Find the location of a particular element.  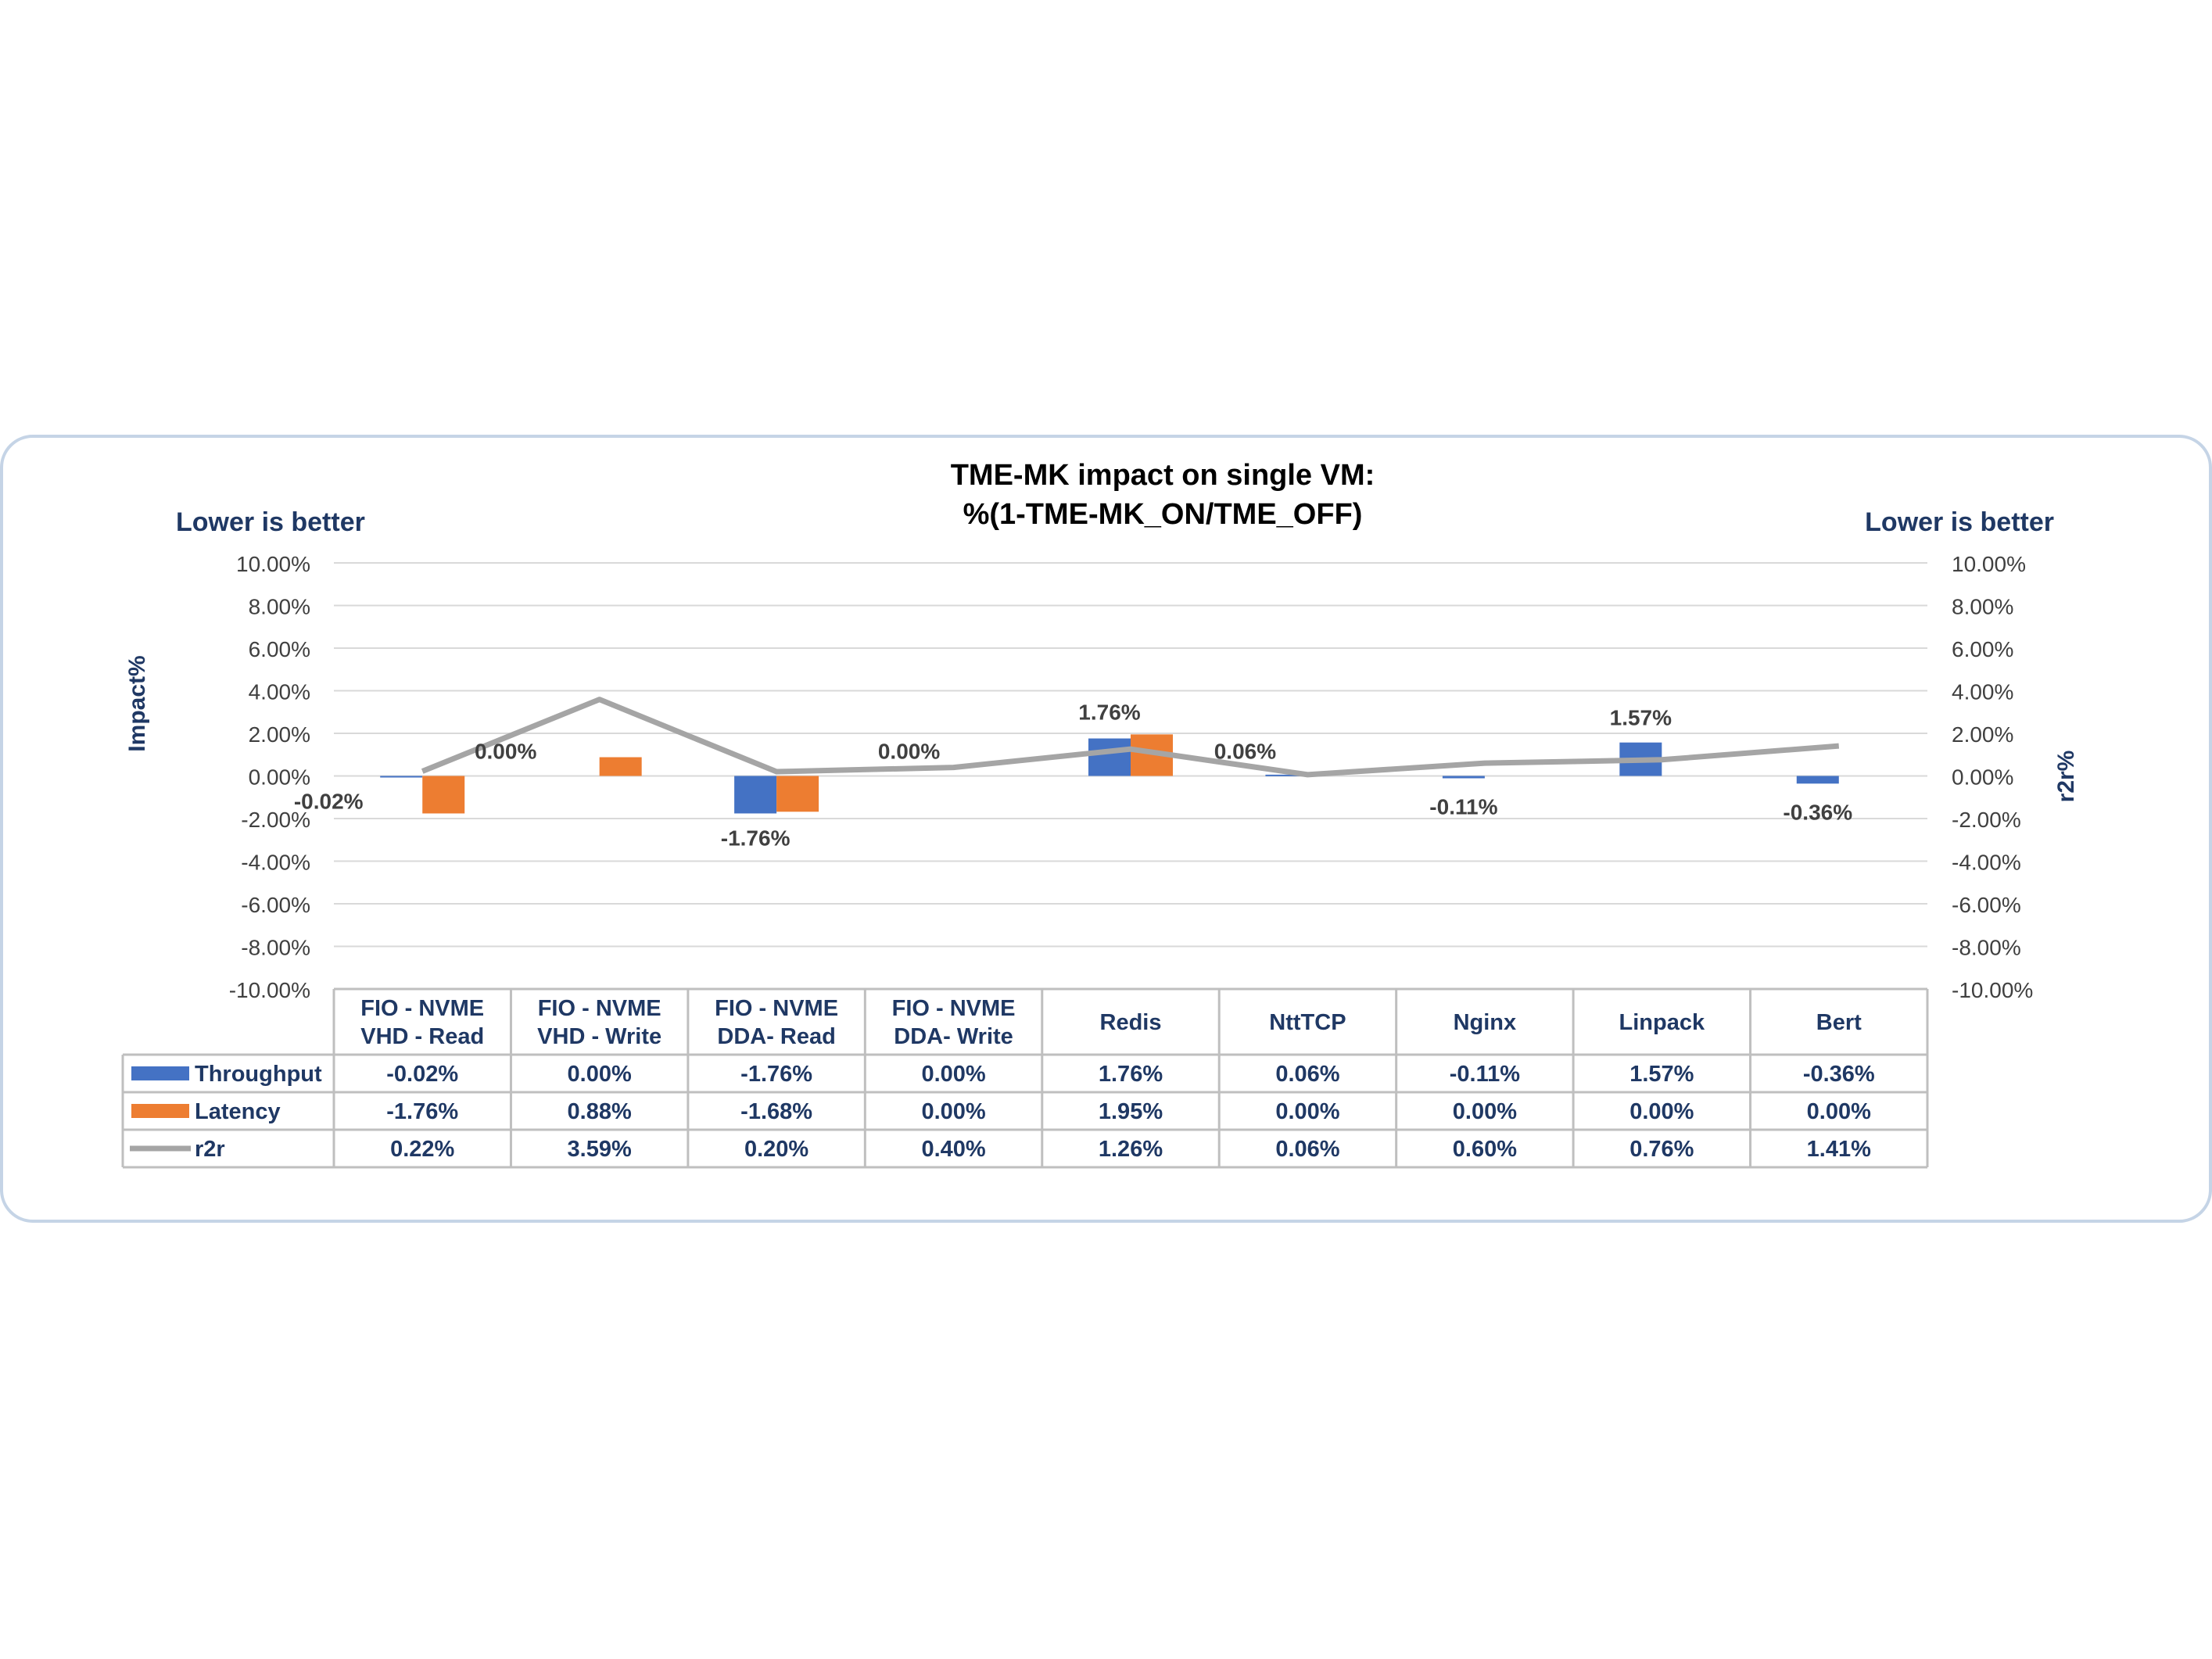

table-cell: -0.02% is located at coordinates (422, 1074).